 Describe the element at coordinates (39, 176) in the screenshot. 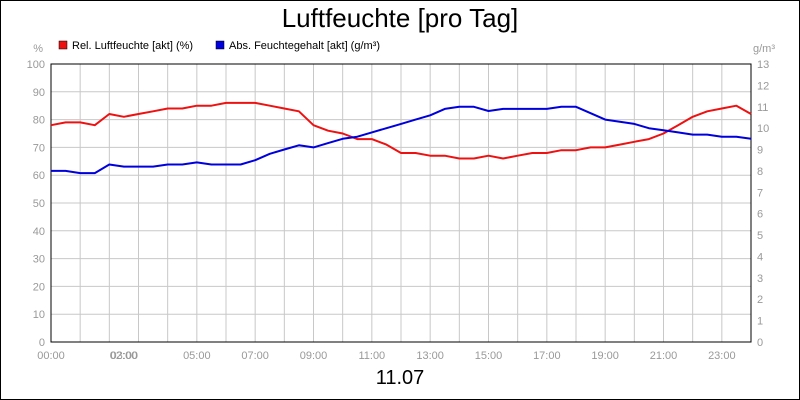

I see `y-tick-label-left: 60` at that location.